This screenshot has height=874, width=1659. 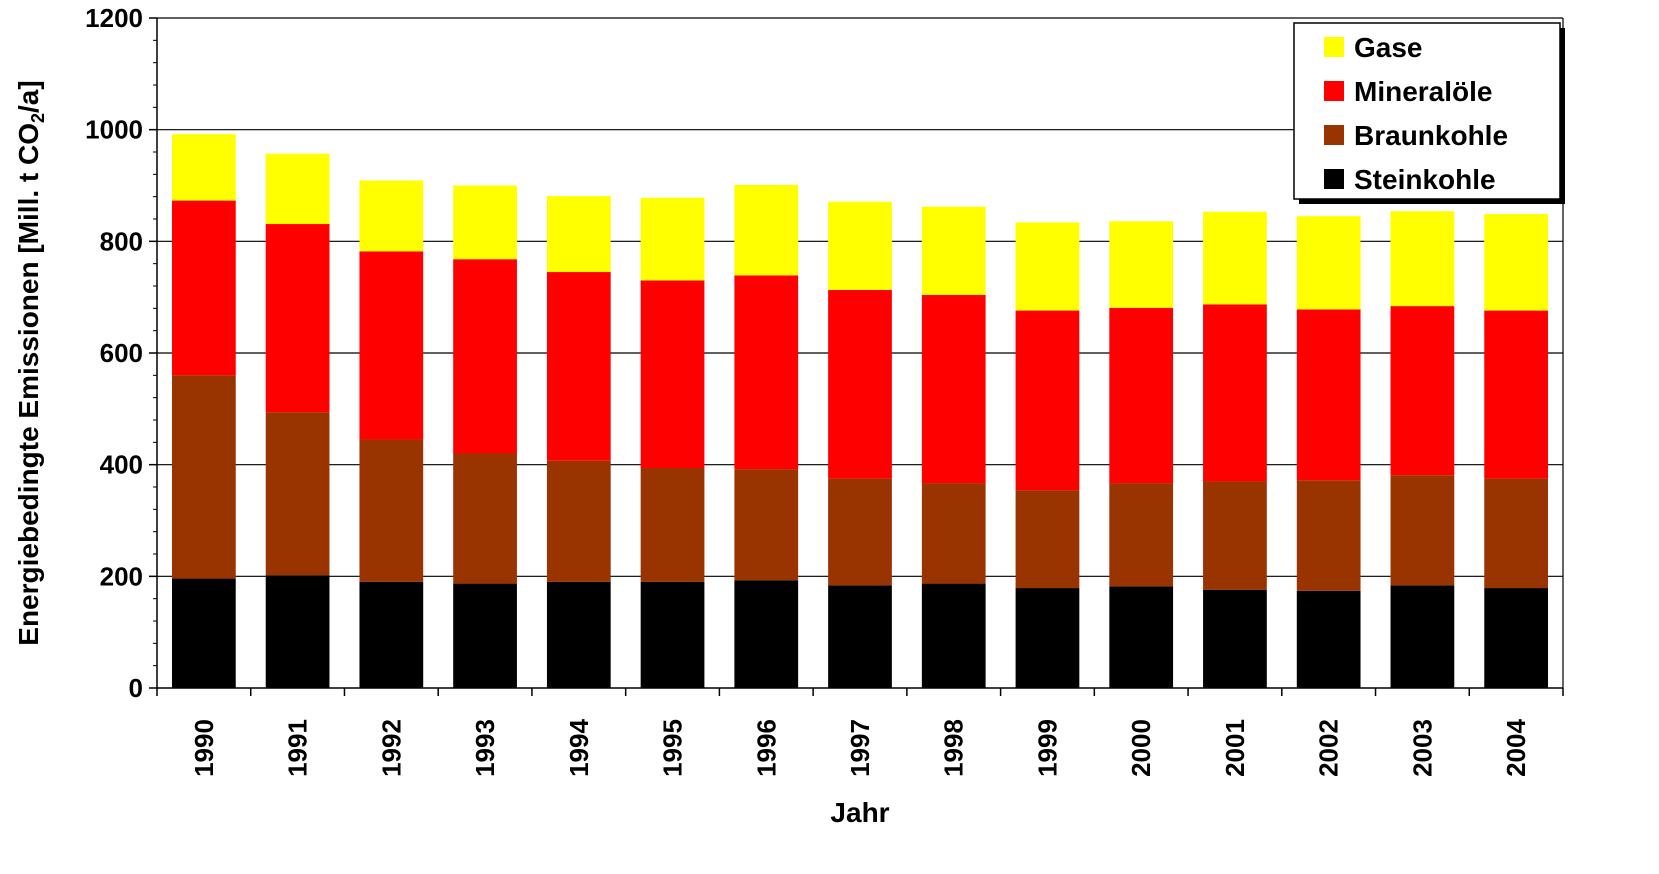 What do you see at coordinates (1047, 266) in the screenshot?
I see `bar-gase-1999` at bounding box center [1047, 266].